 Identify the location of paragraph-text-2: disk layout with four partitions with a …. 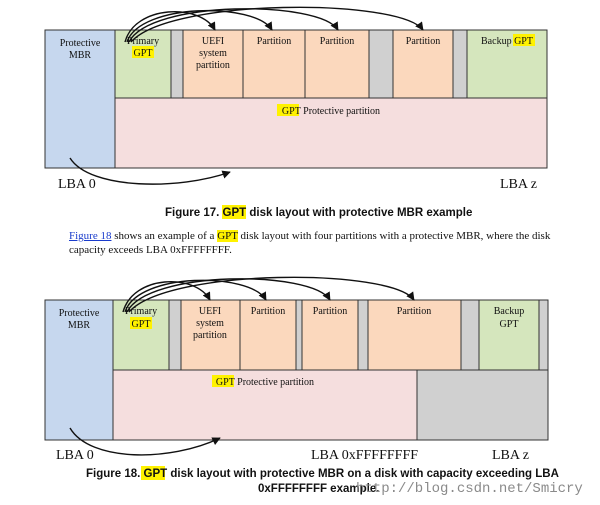
(310, 243).